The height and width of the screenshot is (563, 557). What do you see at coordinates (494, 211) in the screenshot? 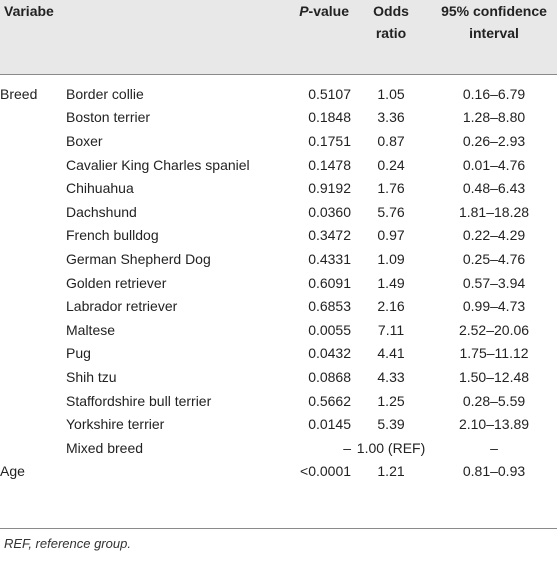
I see `cell-confidence-interval: 1.81–18.28` at bounding box center [494, 211].